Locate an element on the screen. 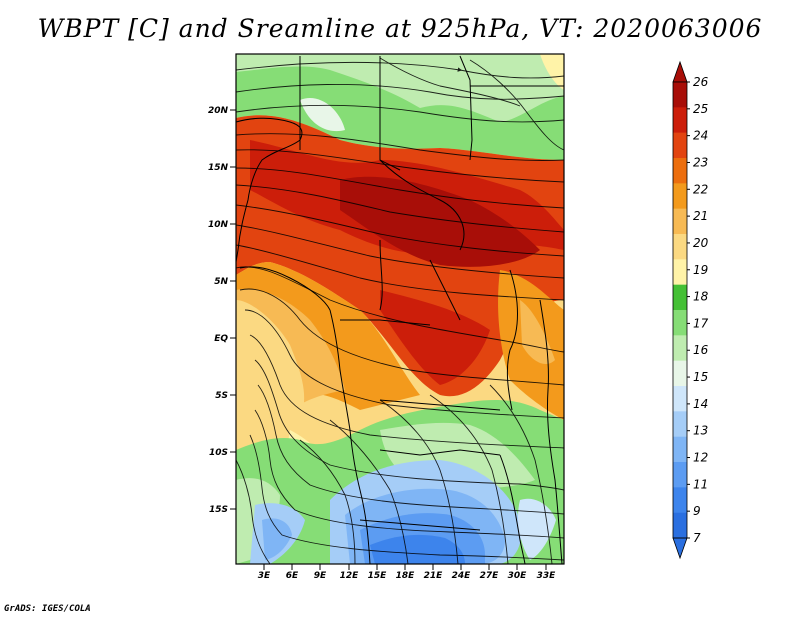 Image resolution: width=800 pixels, height=618 pixels. colorbar-max-arrow is located at coordinates (680, 71).